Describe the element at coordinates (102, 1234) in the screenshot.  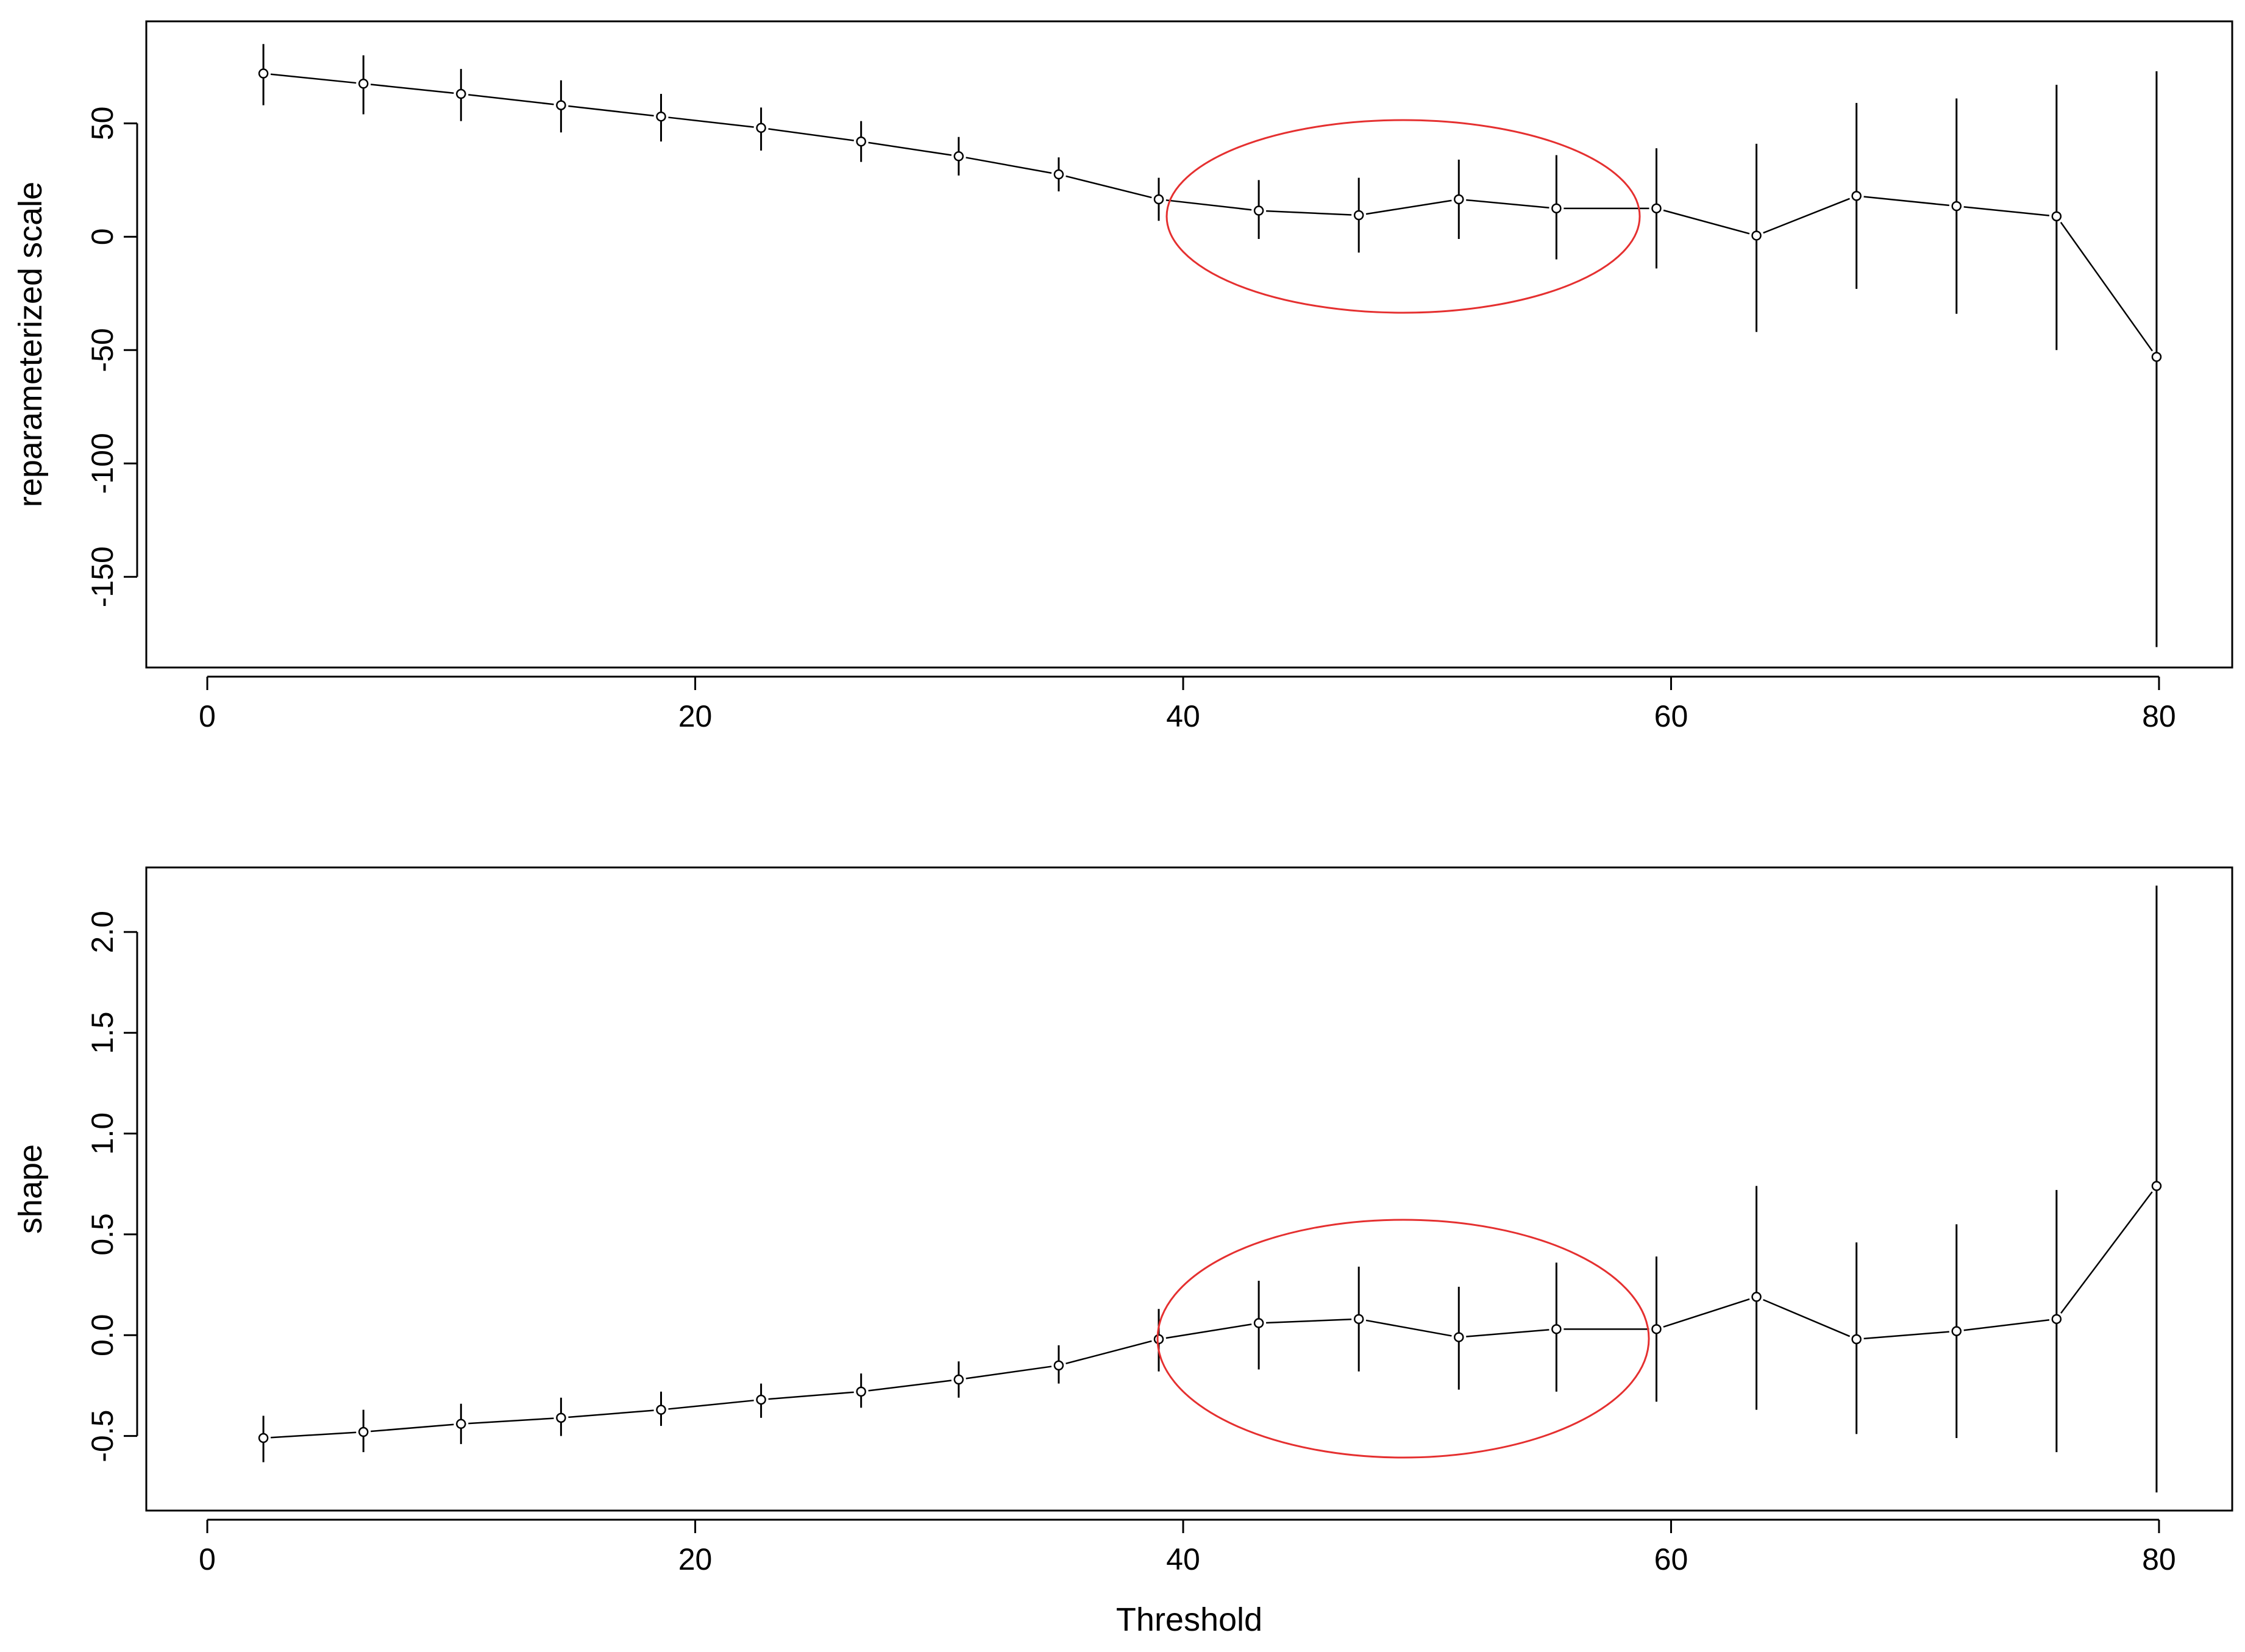
I see `y-tick-label: 0.5` at that location.